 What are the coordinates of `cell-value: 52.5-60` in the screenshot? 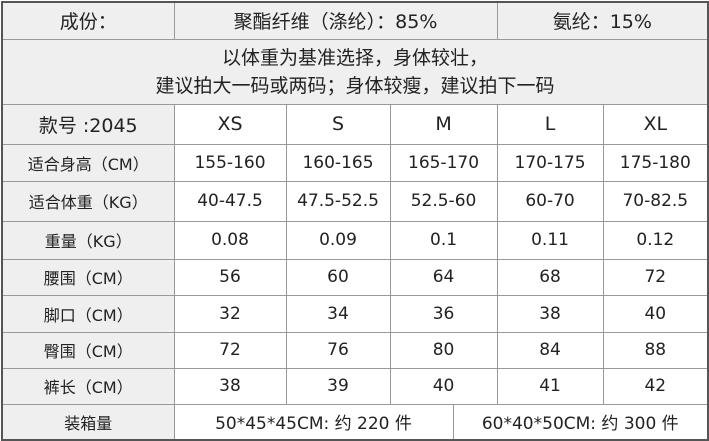 It's located at (443, 201).